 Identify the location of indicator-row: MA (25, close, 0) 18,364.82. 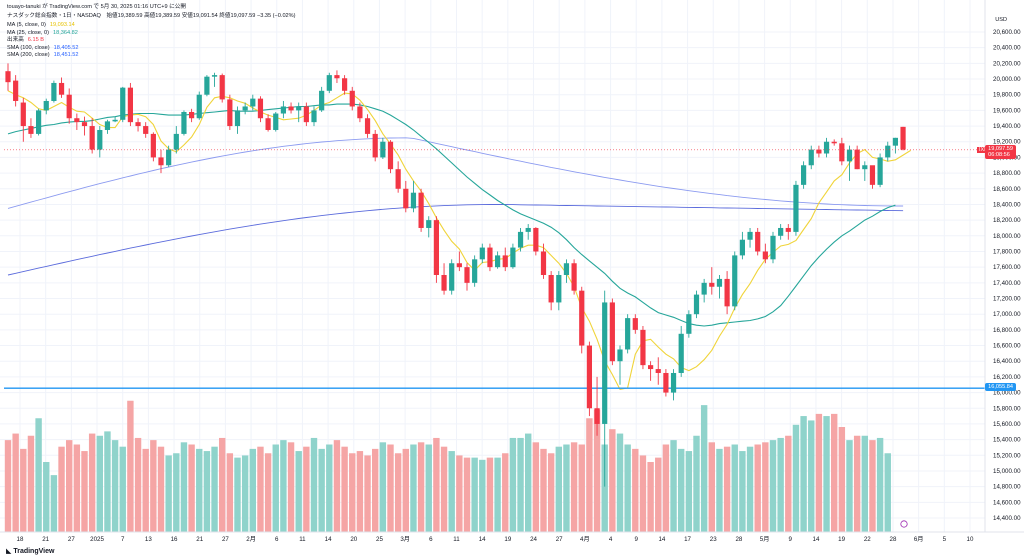
(42, 33).